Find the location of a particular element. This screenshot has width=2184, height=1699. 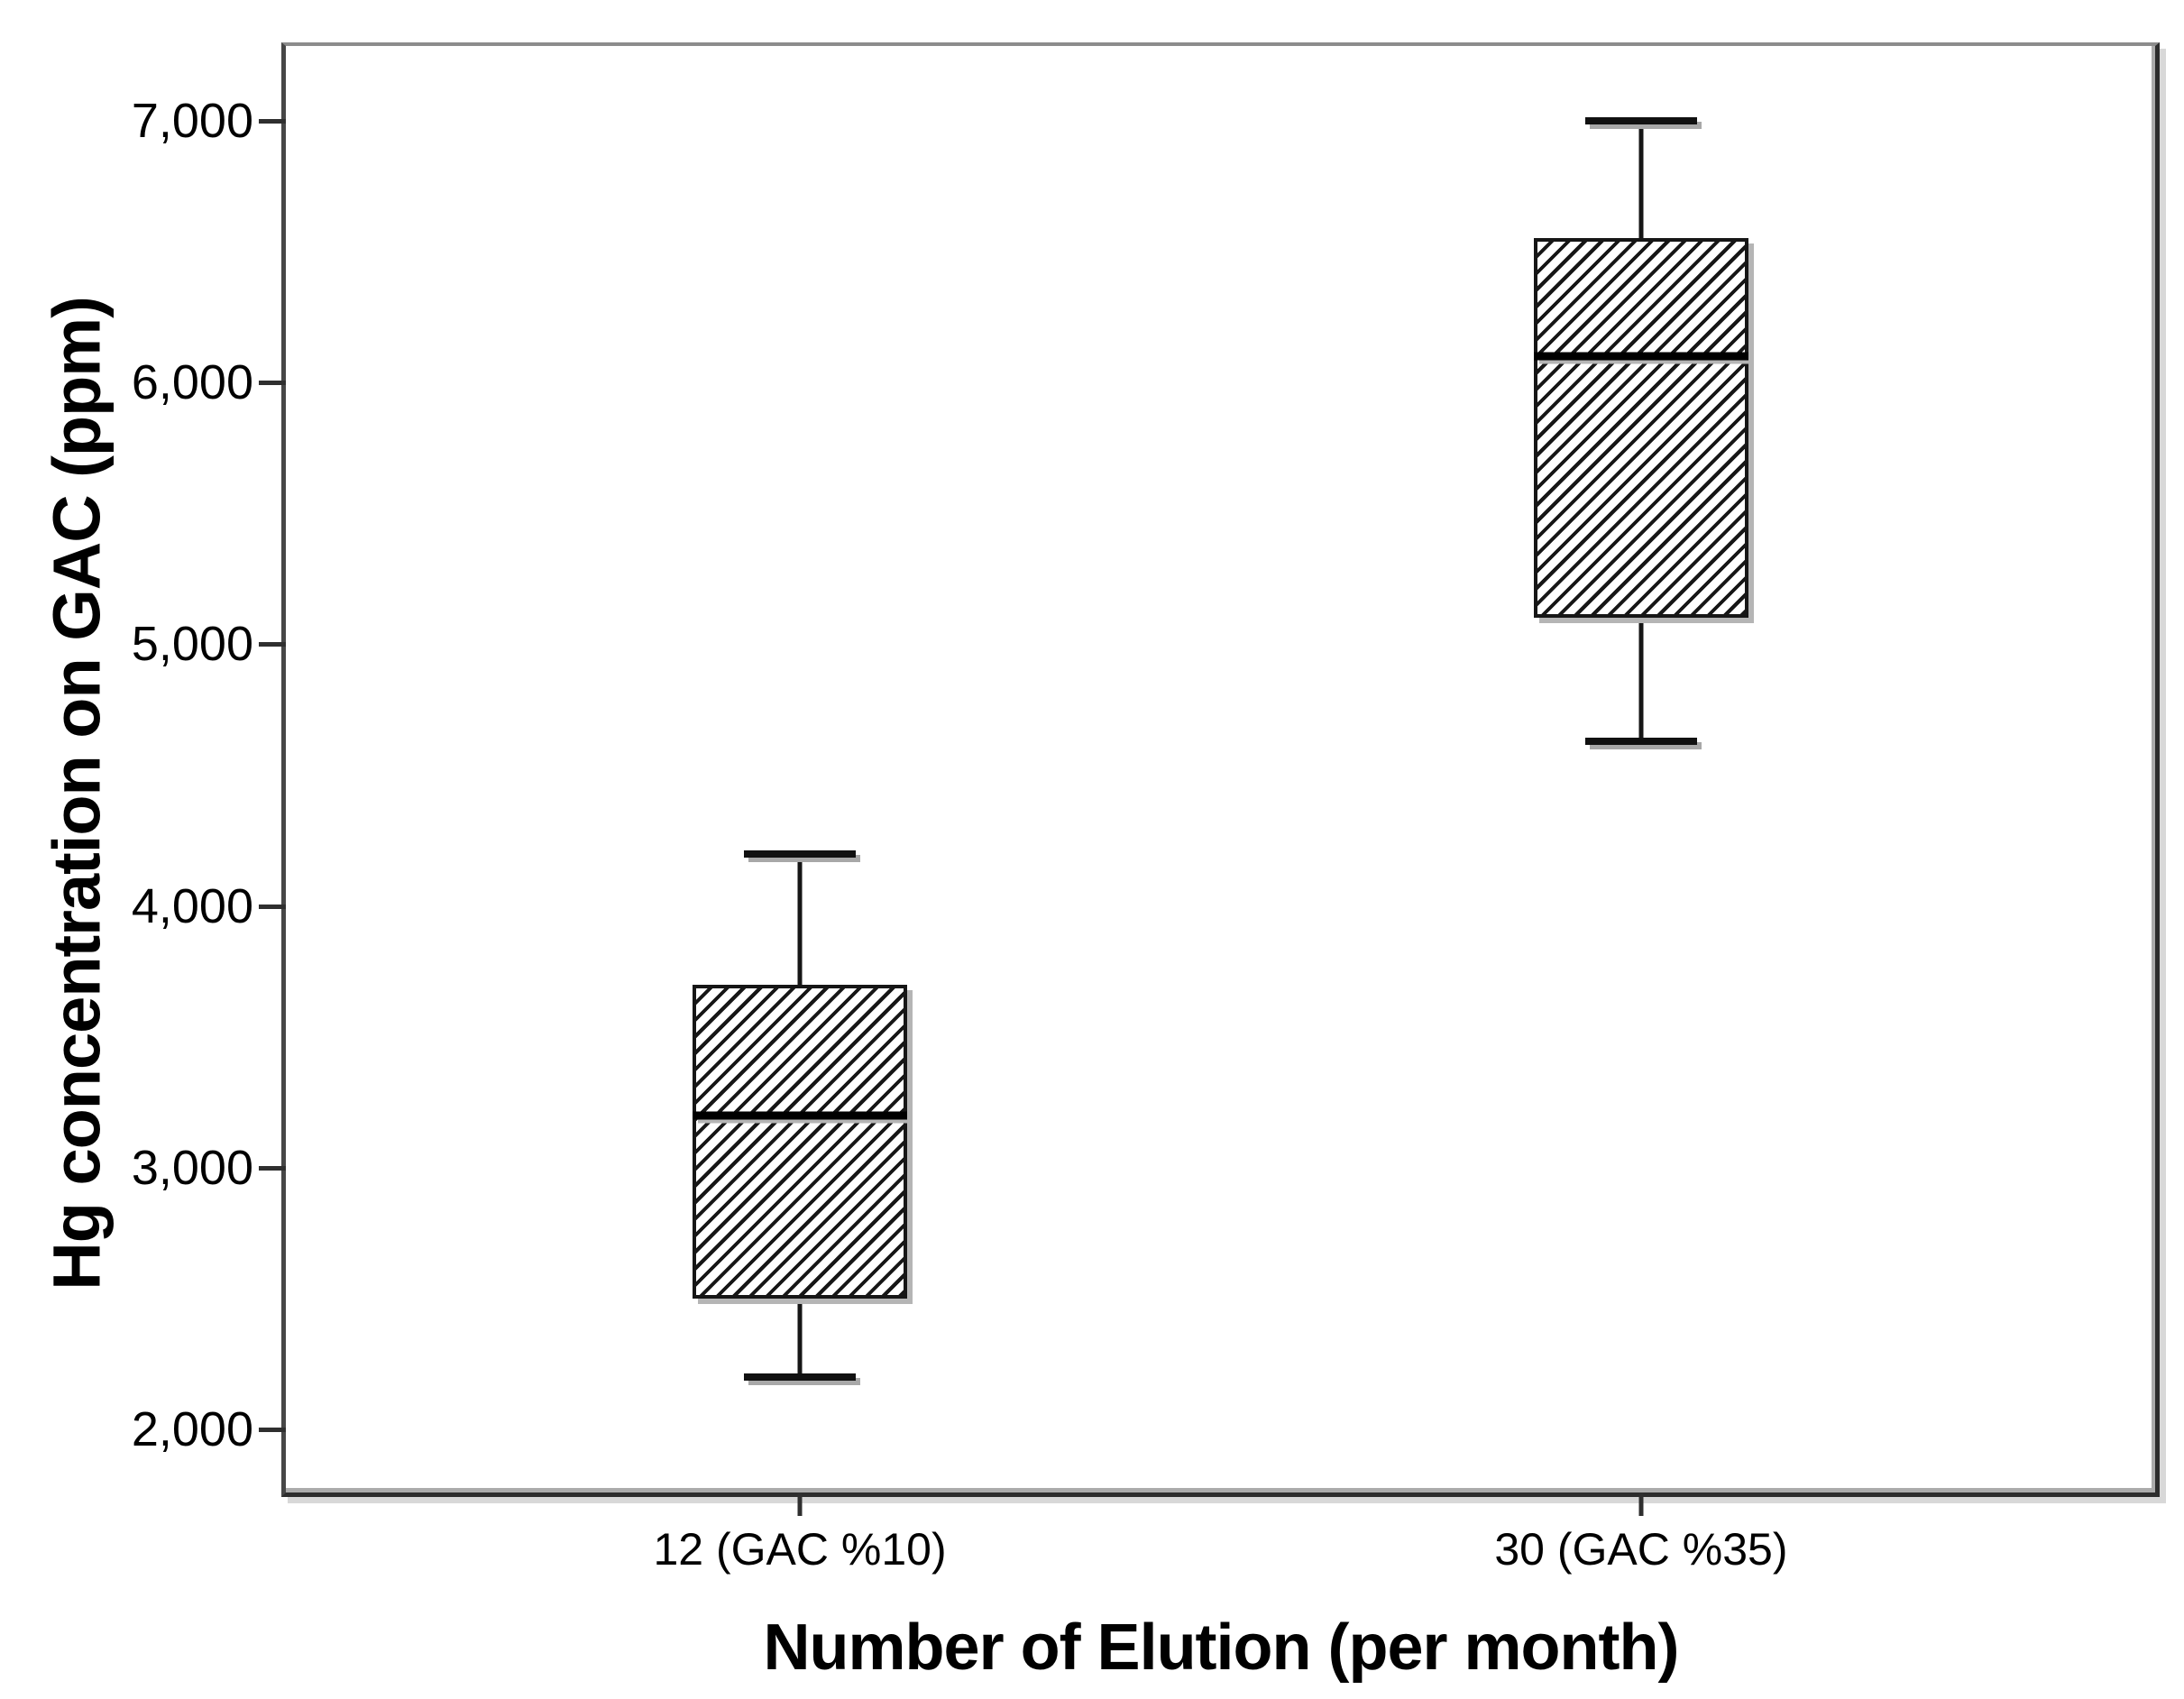

y-axis-title: Hg concentration on GAC (ppm) is located at coordinates (77, 793).